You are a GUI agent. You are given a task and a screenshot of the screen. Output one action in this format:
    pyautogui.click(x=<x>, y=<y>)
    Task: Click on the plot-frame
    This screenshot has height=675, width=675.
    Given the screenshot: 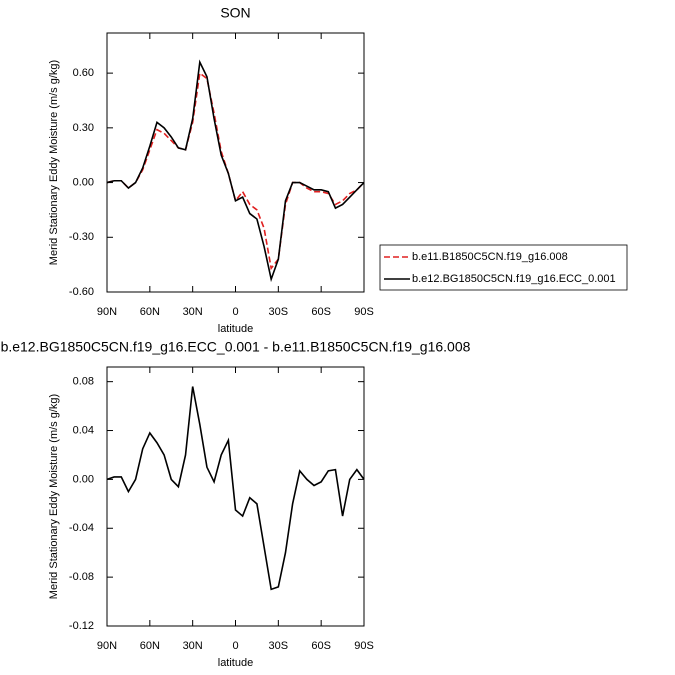 What is the action you would take?
    pyautogui.click(x=235, y=496)
    